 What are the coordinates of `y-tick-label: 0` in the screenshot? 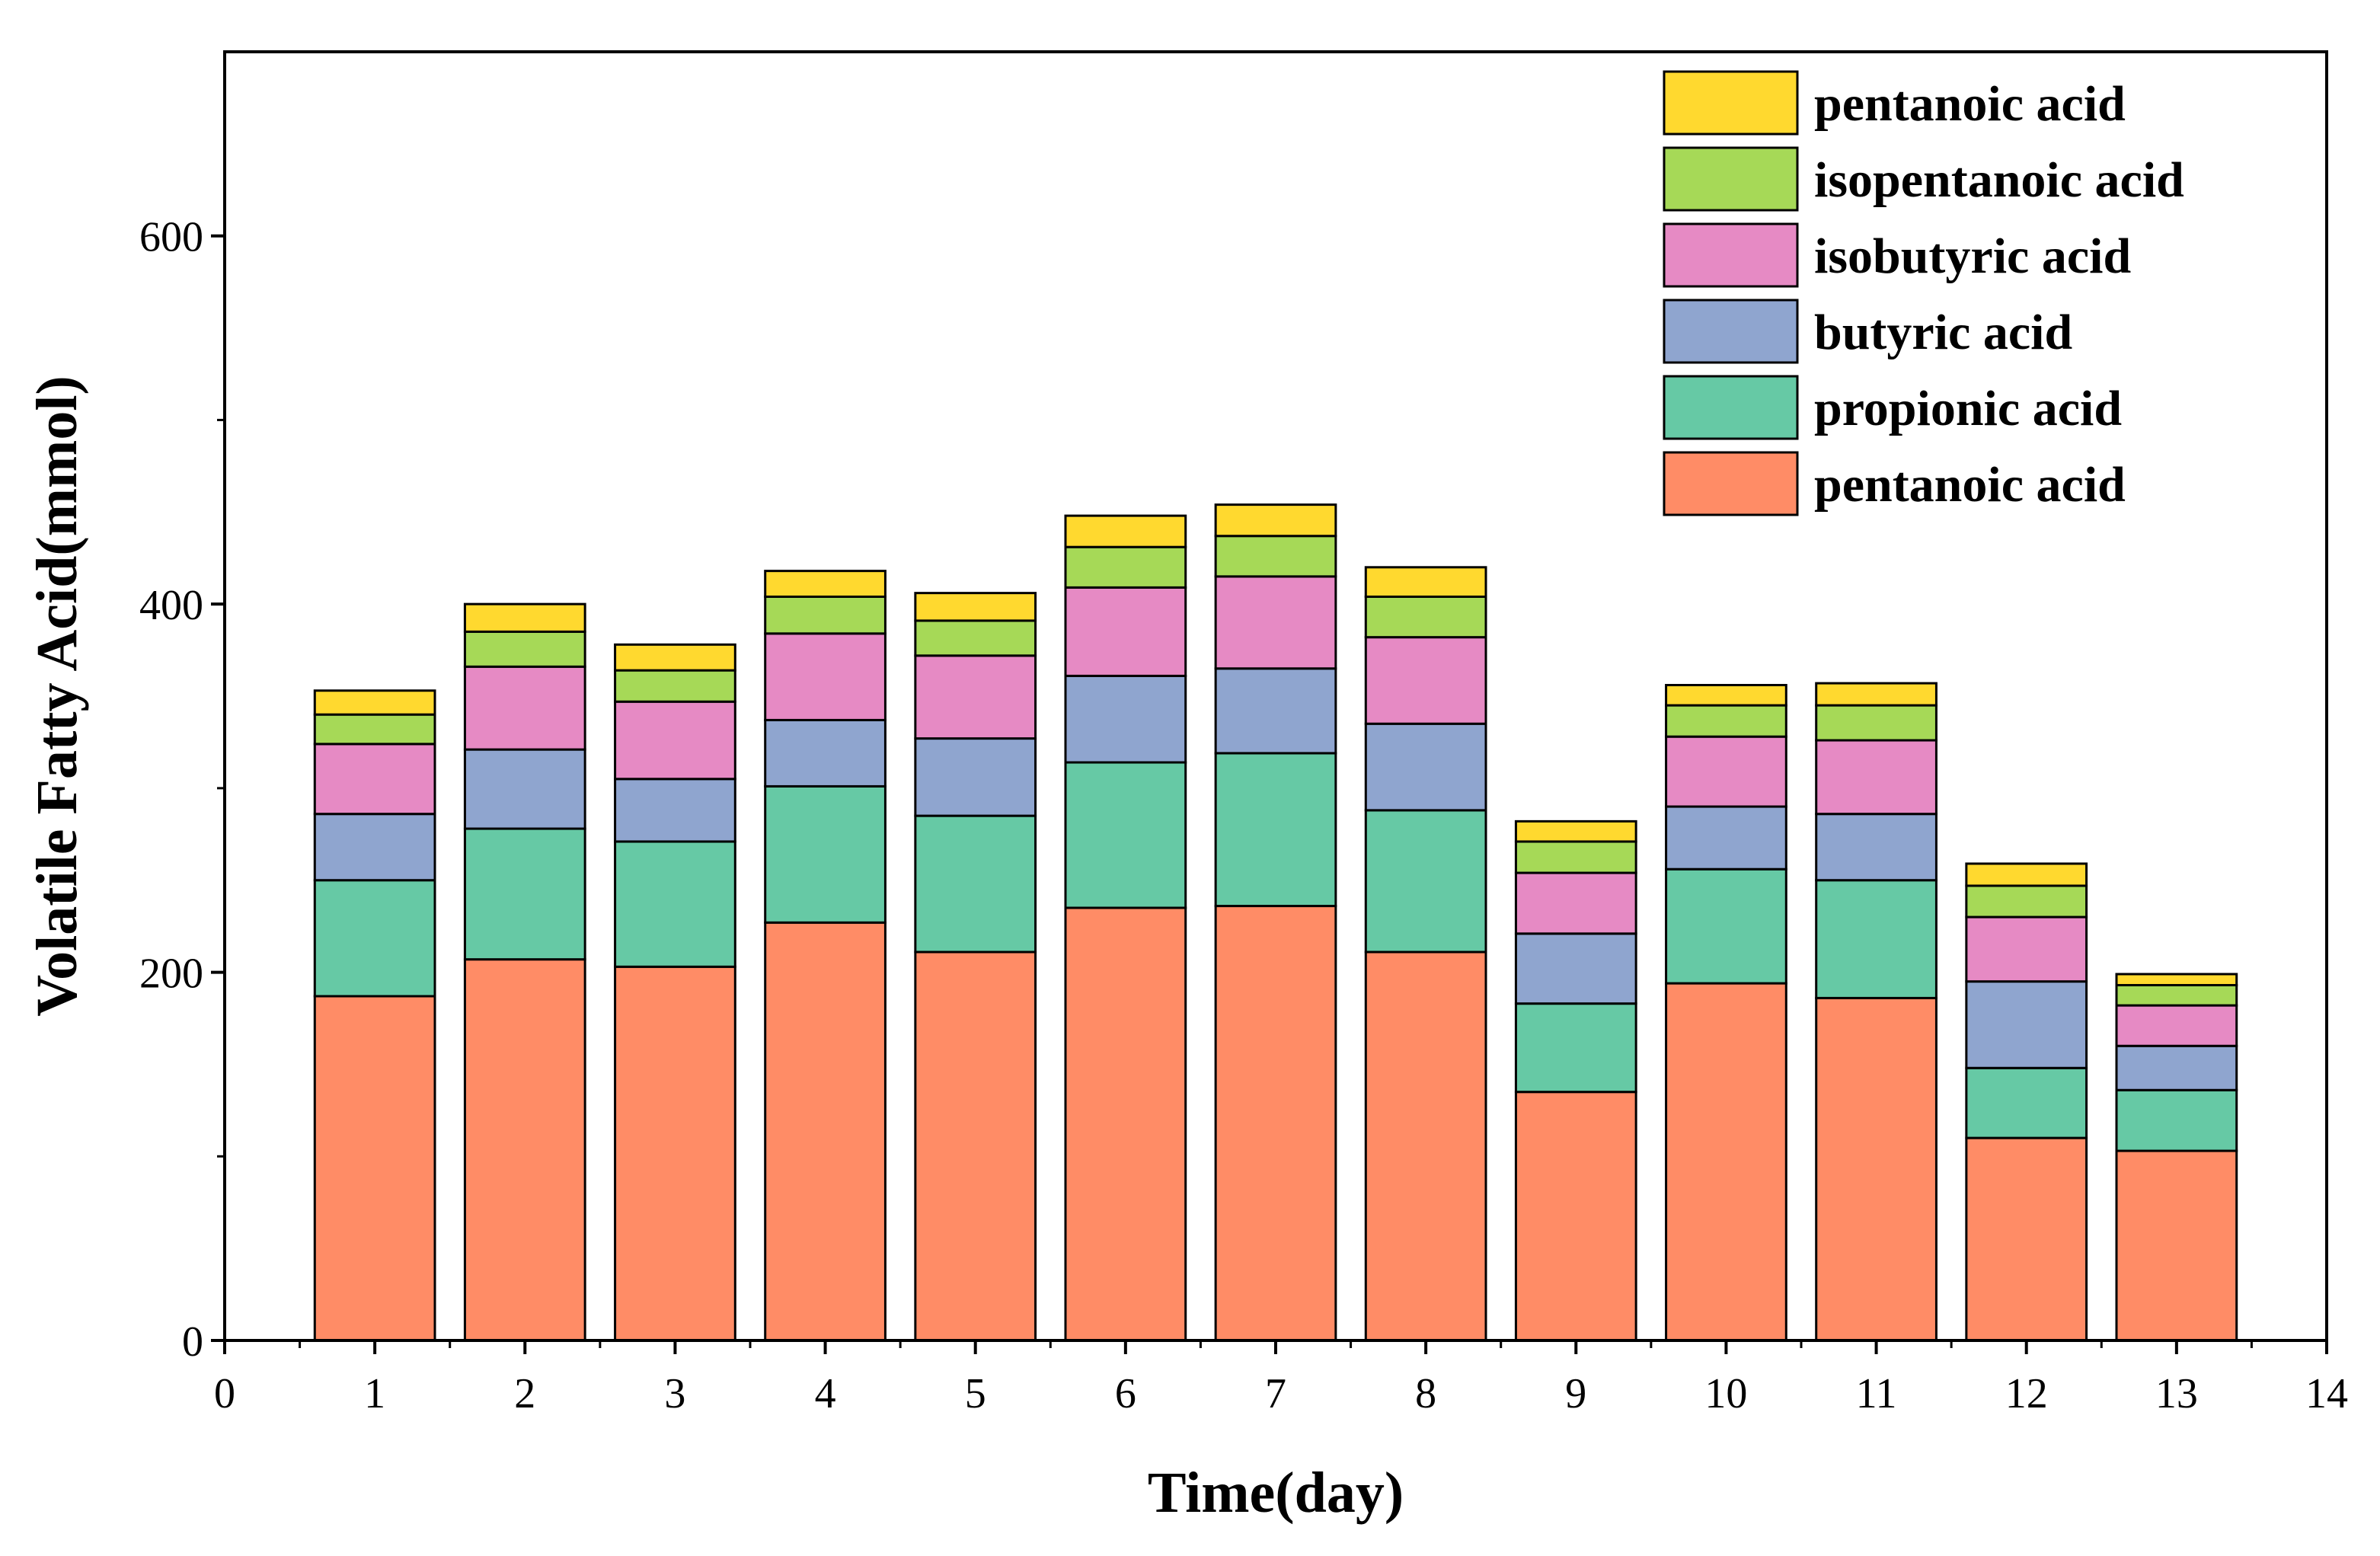 It's located at (192, 1342).